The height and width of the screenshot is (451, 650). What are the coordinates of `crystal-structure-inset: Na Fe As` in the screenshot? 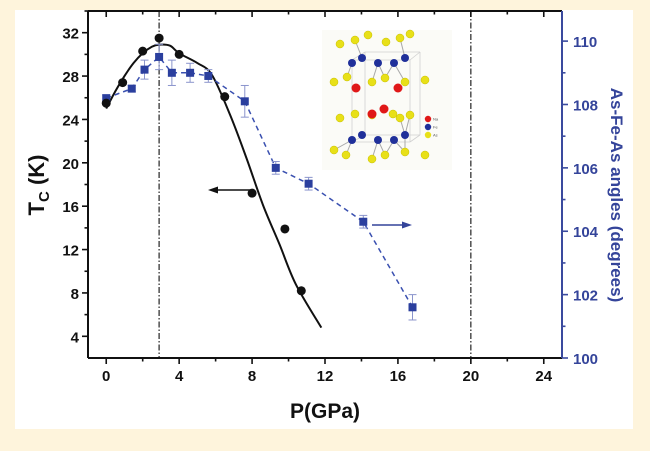 It's located at (387, 99).